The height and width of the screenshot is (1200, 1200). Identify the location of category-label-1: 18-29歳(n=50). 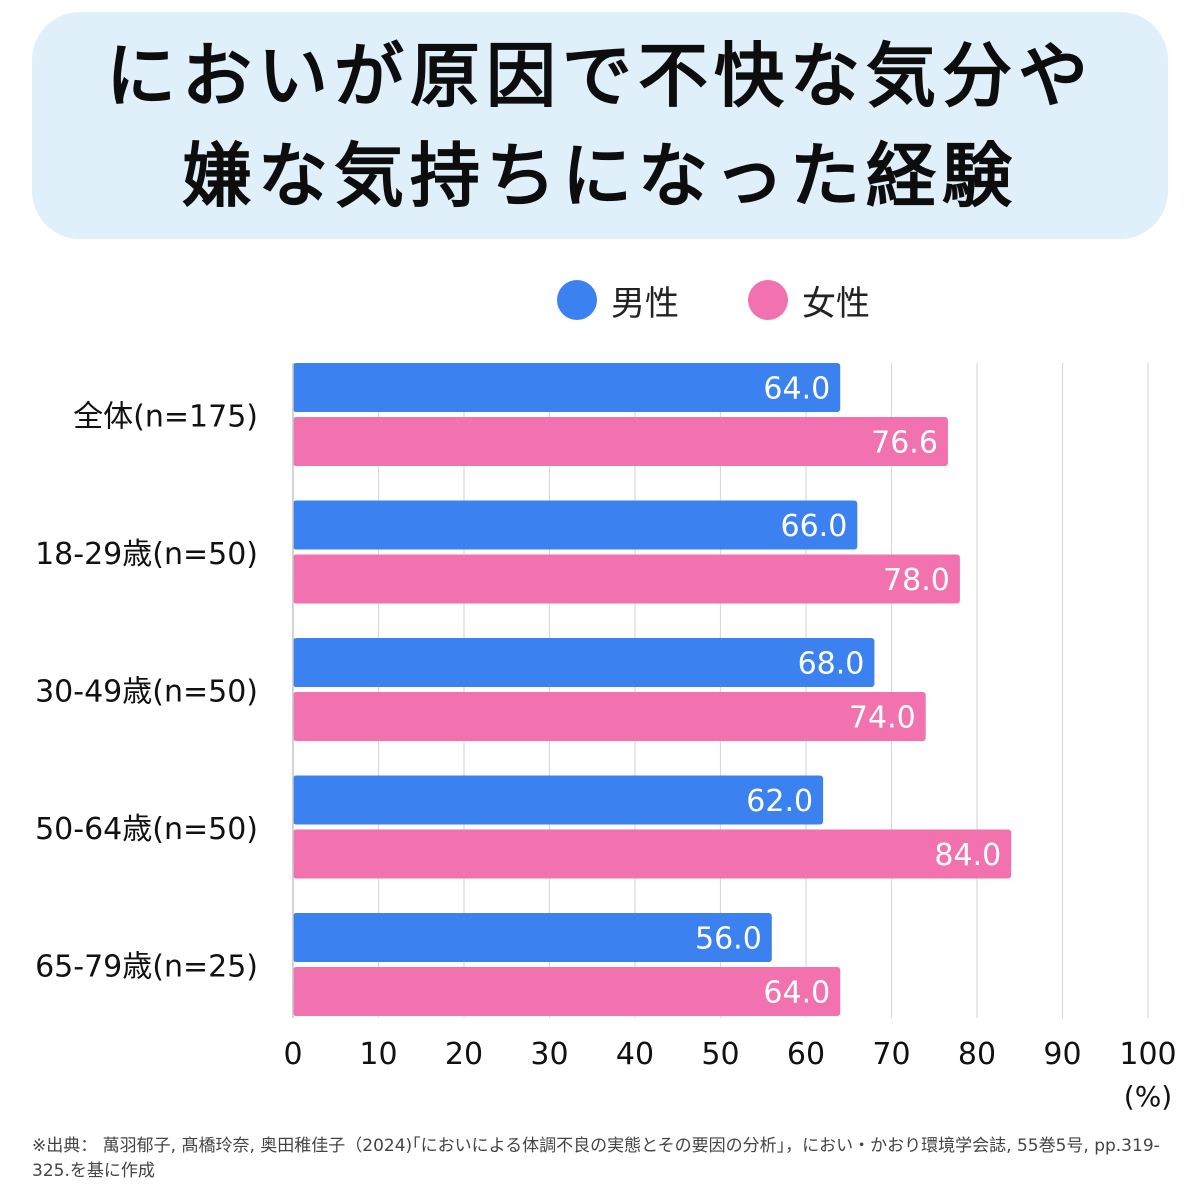
(146, 554).